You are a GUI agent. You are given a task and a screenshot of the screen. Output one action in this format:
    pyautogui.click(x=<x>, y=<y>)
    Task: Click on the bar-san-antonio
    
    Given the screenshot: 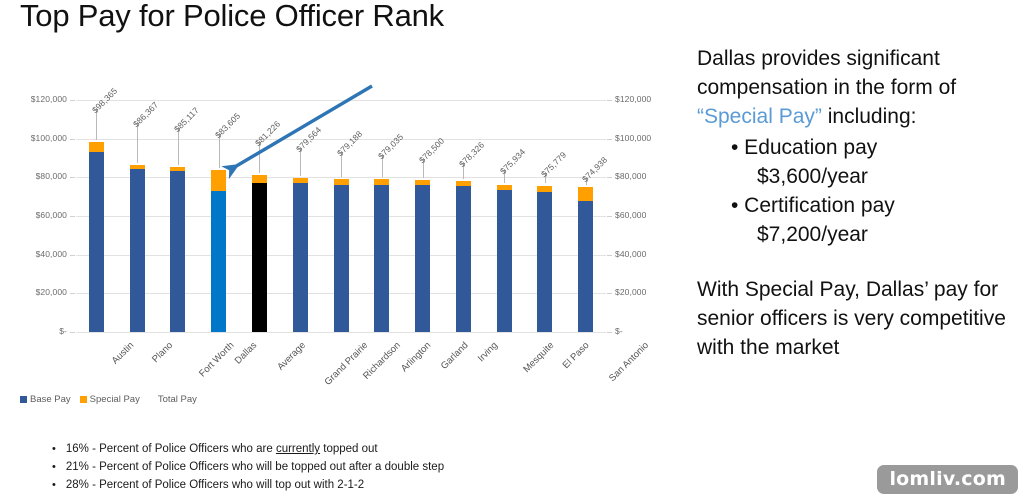 What is the action you would take?
    pyautogui.click(x=586, y=216)
    